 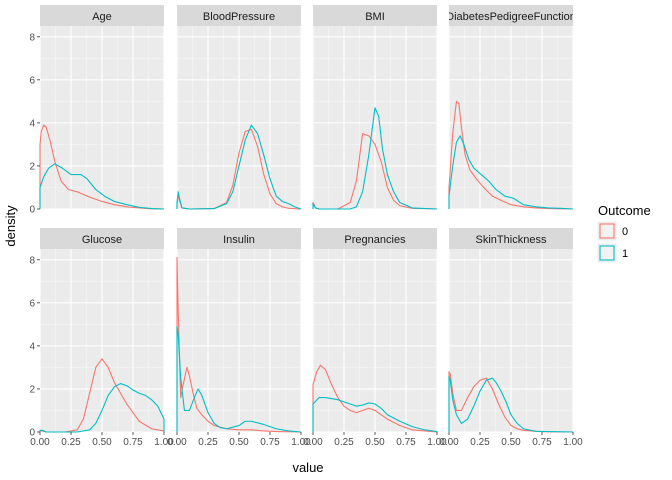 I want to click on facet-strip-label: DiabetesPedigreeFunction, so click(x=511, y=17).